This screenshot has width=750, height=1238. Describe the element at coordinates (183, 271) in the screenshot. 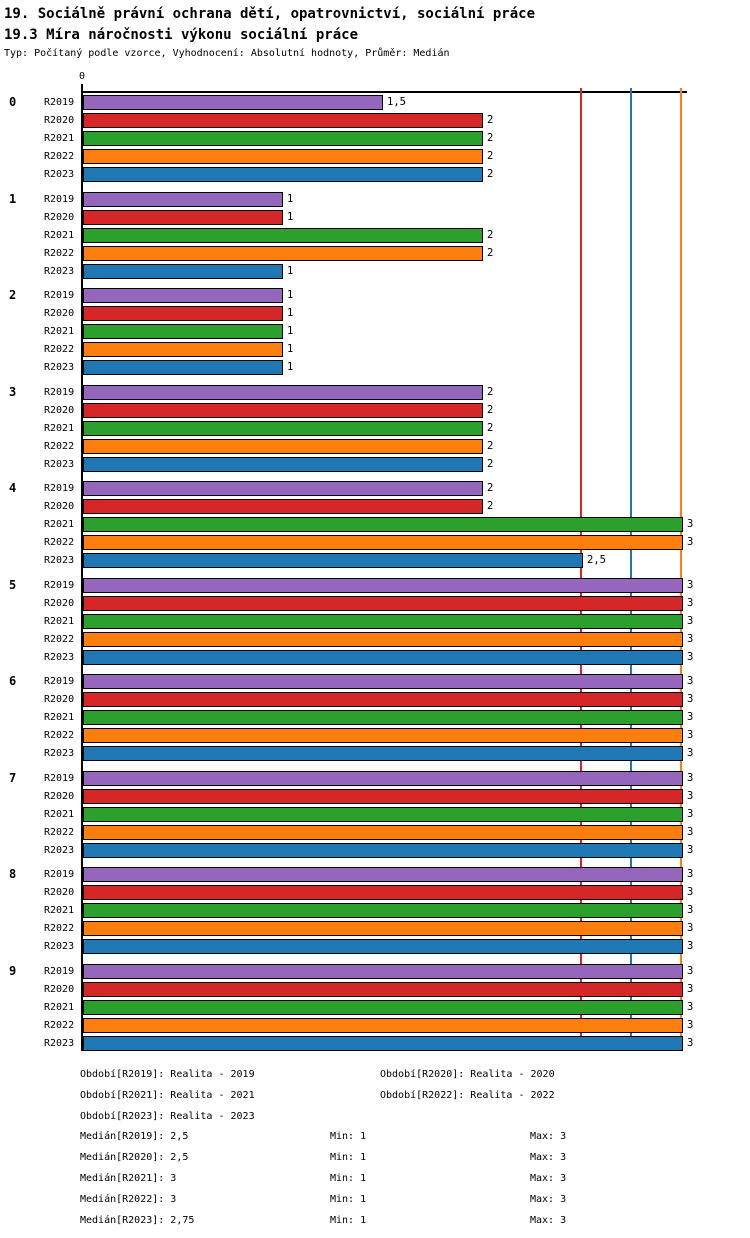

I see `bar-1-r2023` at that location.